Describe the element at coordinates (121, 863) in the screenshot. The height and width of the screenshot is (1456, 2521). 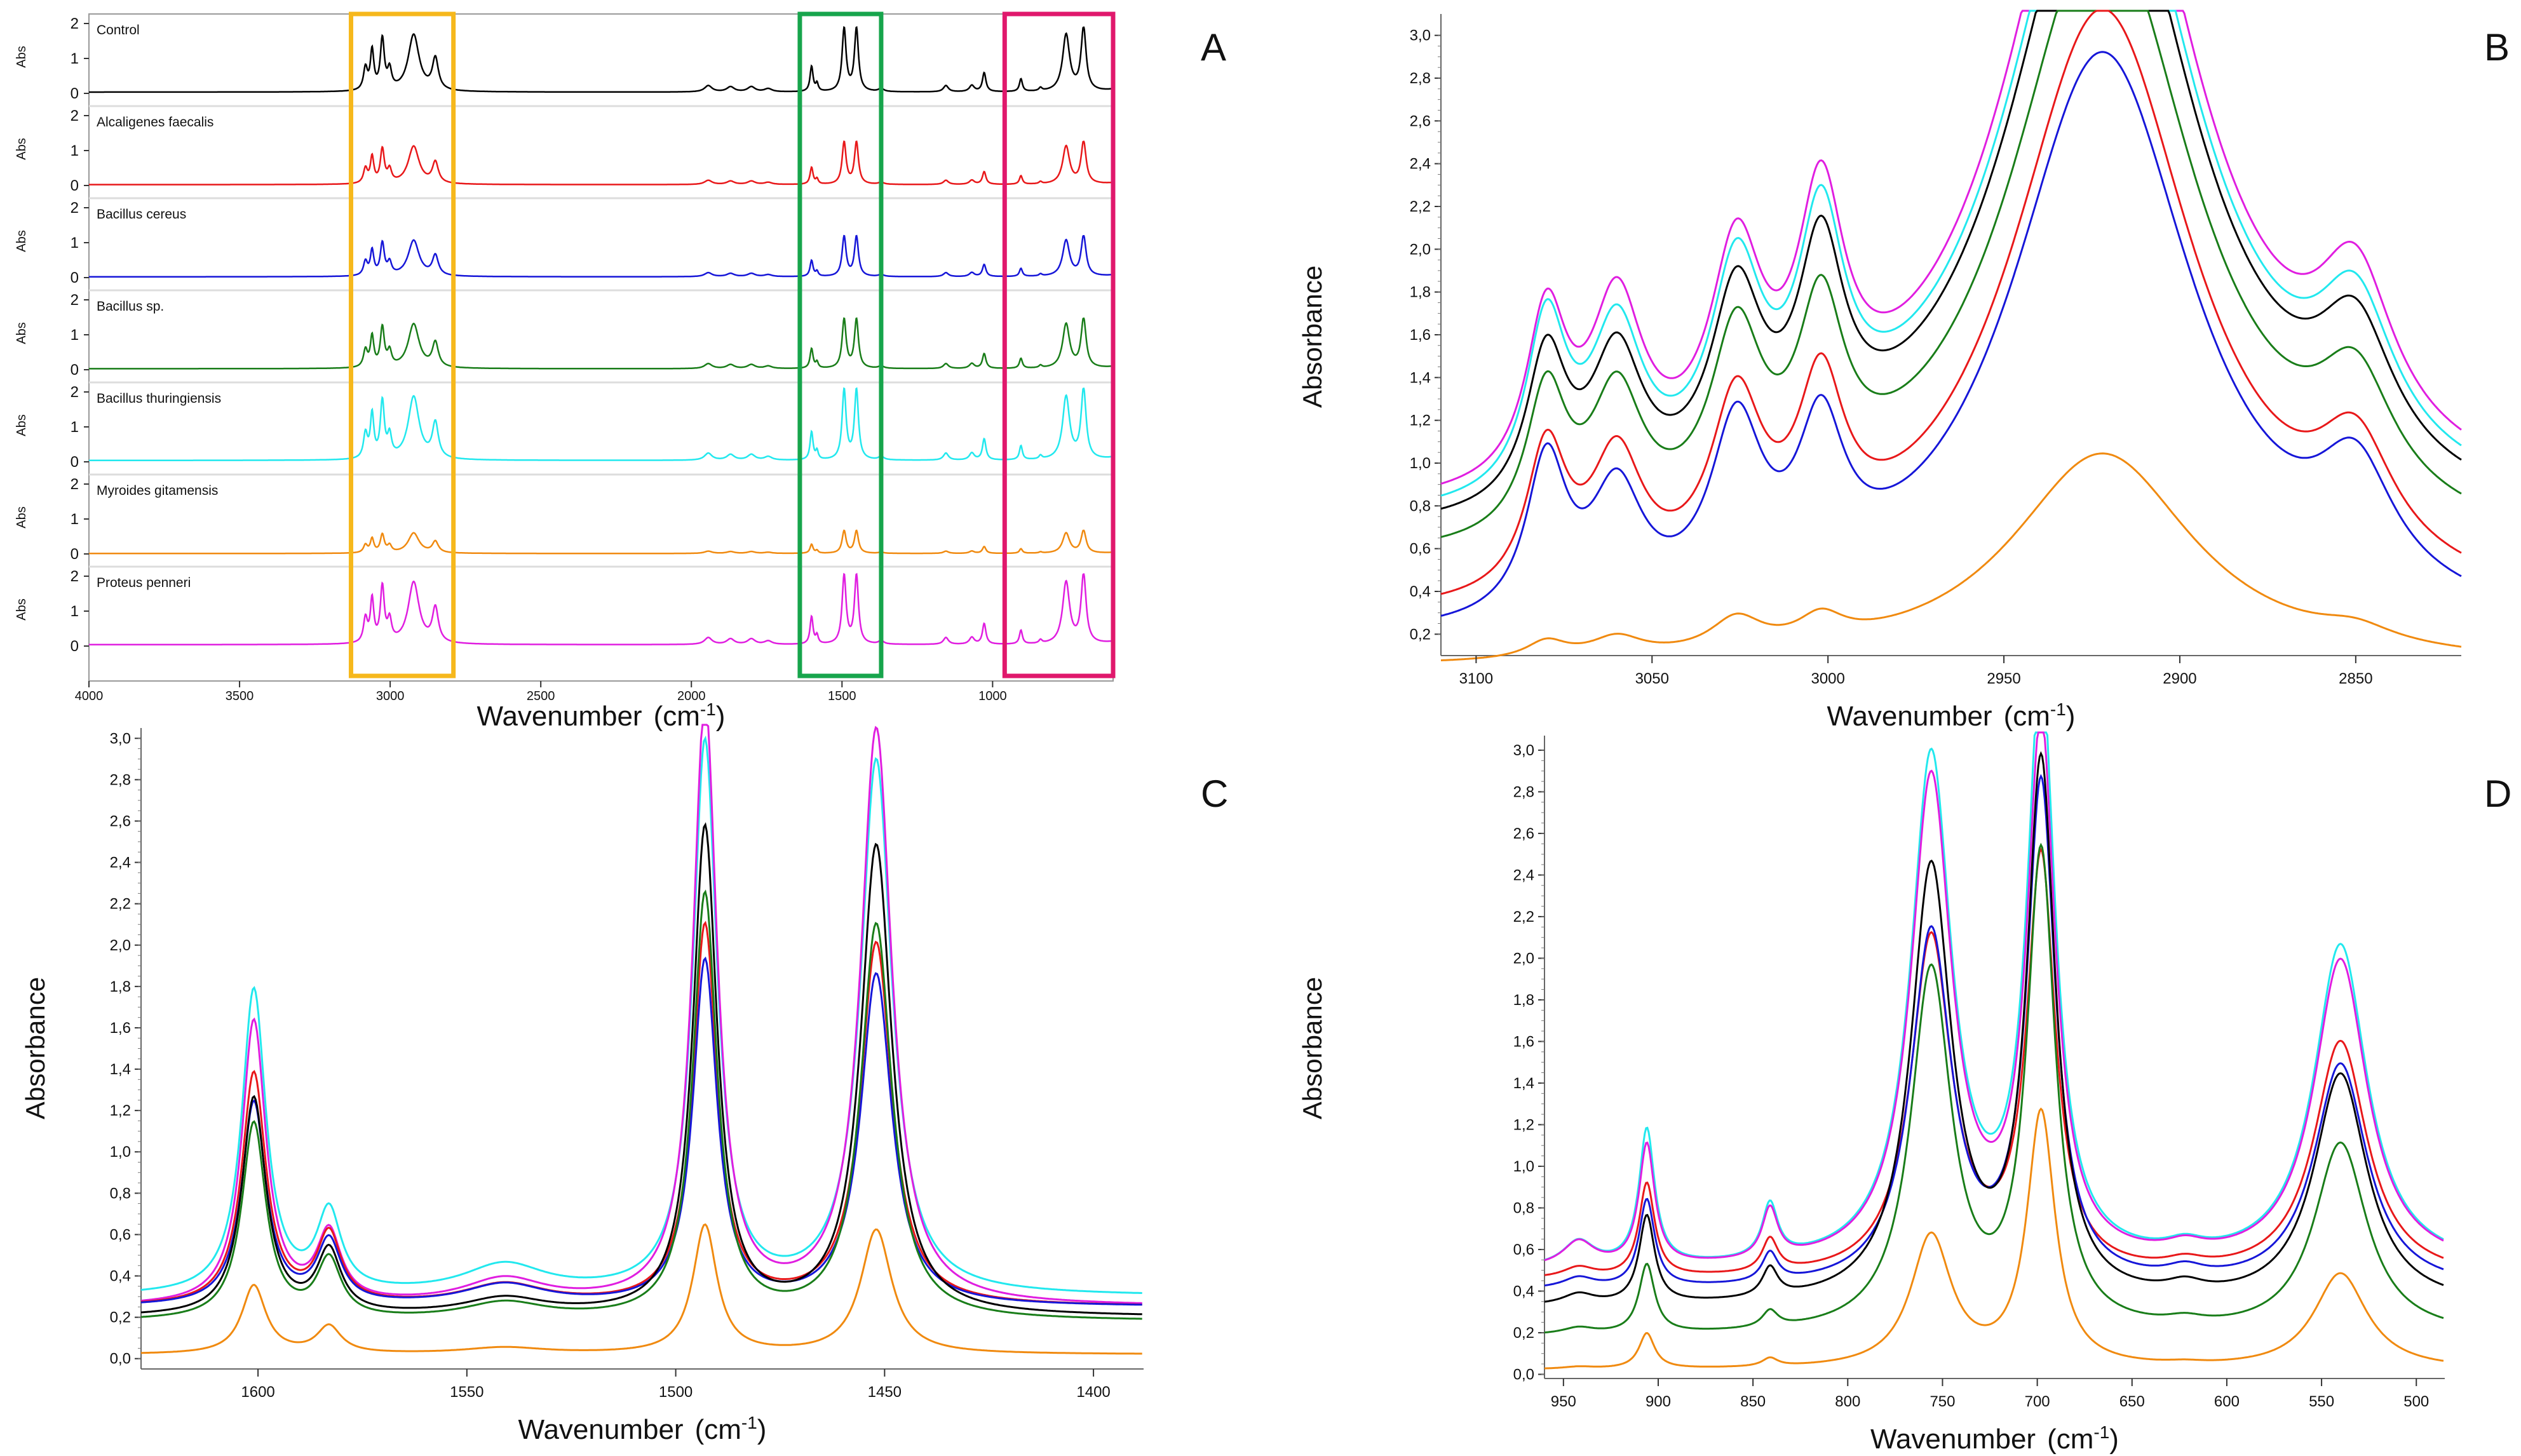
I see `y-tick-label: 2,4` at that location.